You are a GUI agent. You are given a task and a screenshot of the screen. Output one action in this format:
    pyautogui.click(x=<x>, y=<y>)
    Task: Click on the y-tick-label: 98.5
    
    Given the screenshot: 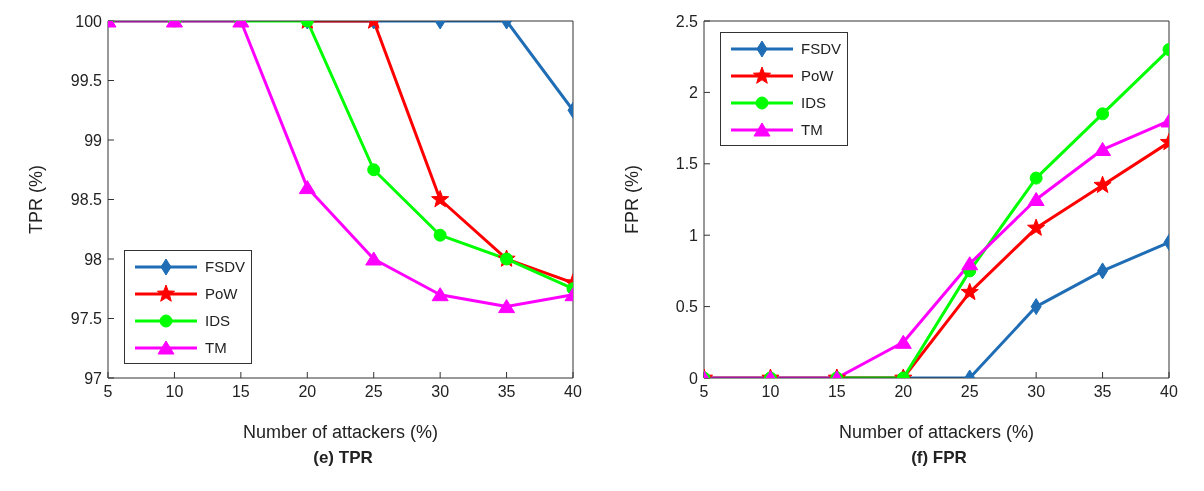 What is the action you would take?
    pyautogui.click(x=86, y=200)
    